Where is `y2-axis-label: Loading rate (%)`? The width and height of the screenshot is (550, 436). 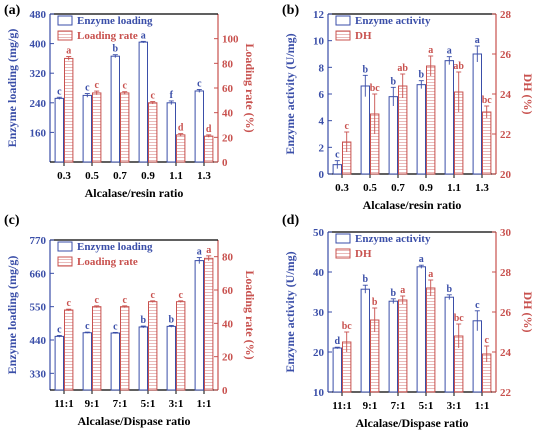
y2-axis-label: Loading rate (%) is located at coordinates (250, 314).